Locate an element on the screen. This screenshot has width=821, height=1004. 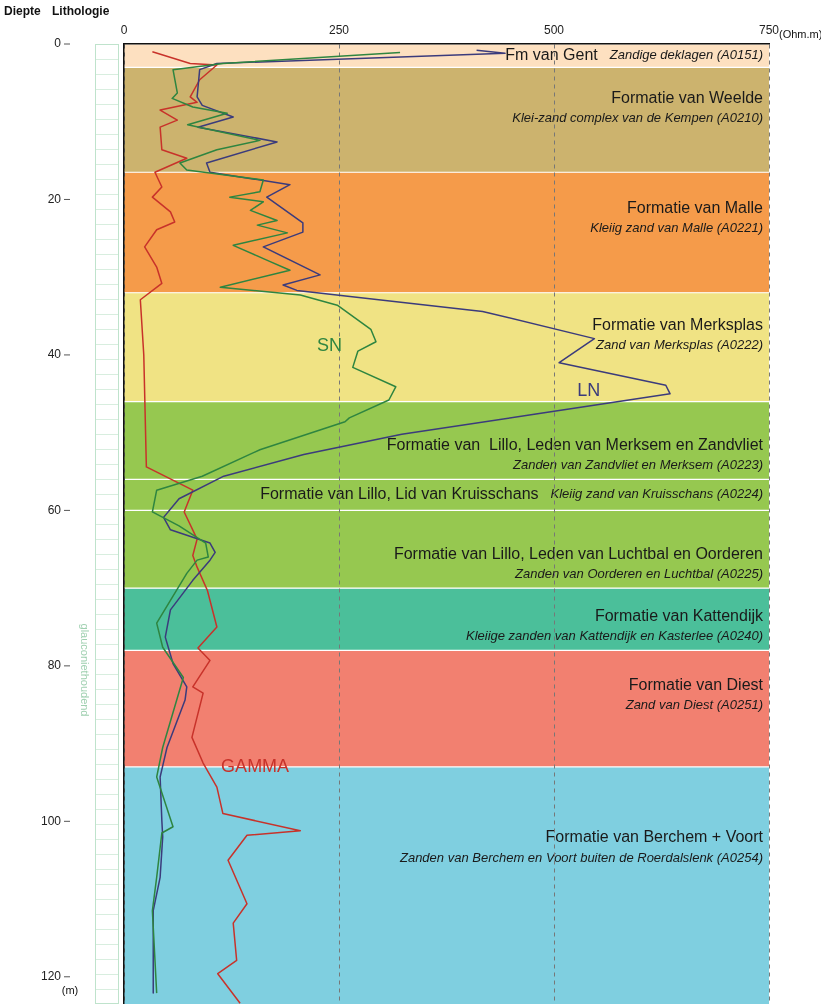
y-tick-label: 100 is located at coordinates (51, 820).